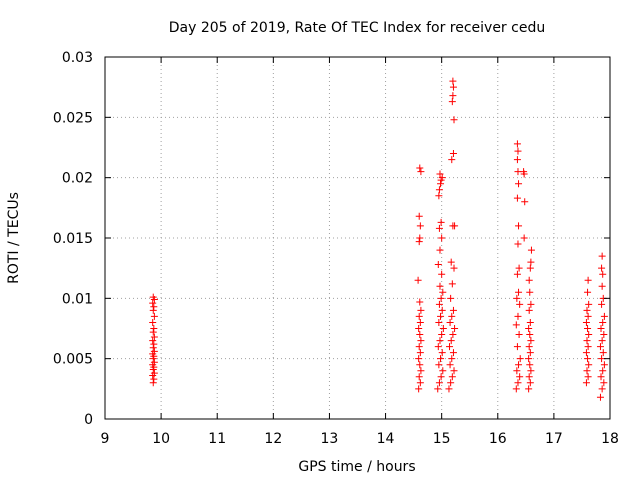 Image resolution: width=640 pixels, height=480 pixels. Describe the element at coordinates (356, 467) in the screenshot. I see `x-axis-label: GPS time / hours` at that location.